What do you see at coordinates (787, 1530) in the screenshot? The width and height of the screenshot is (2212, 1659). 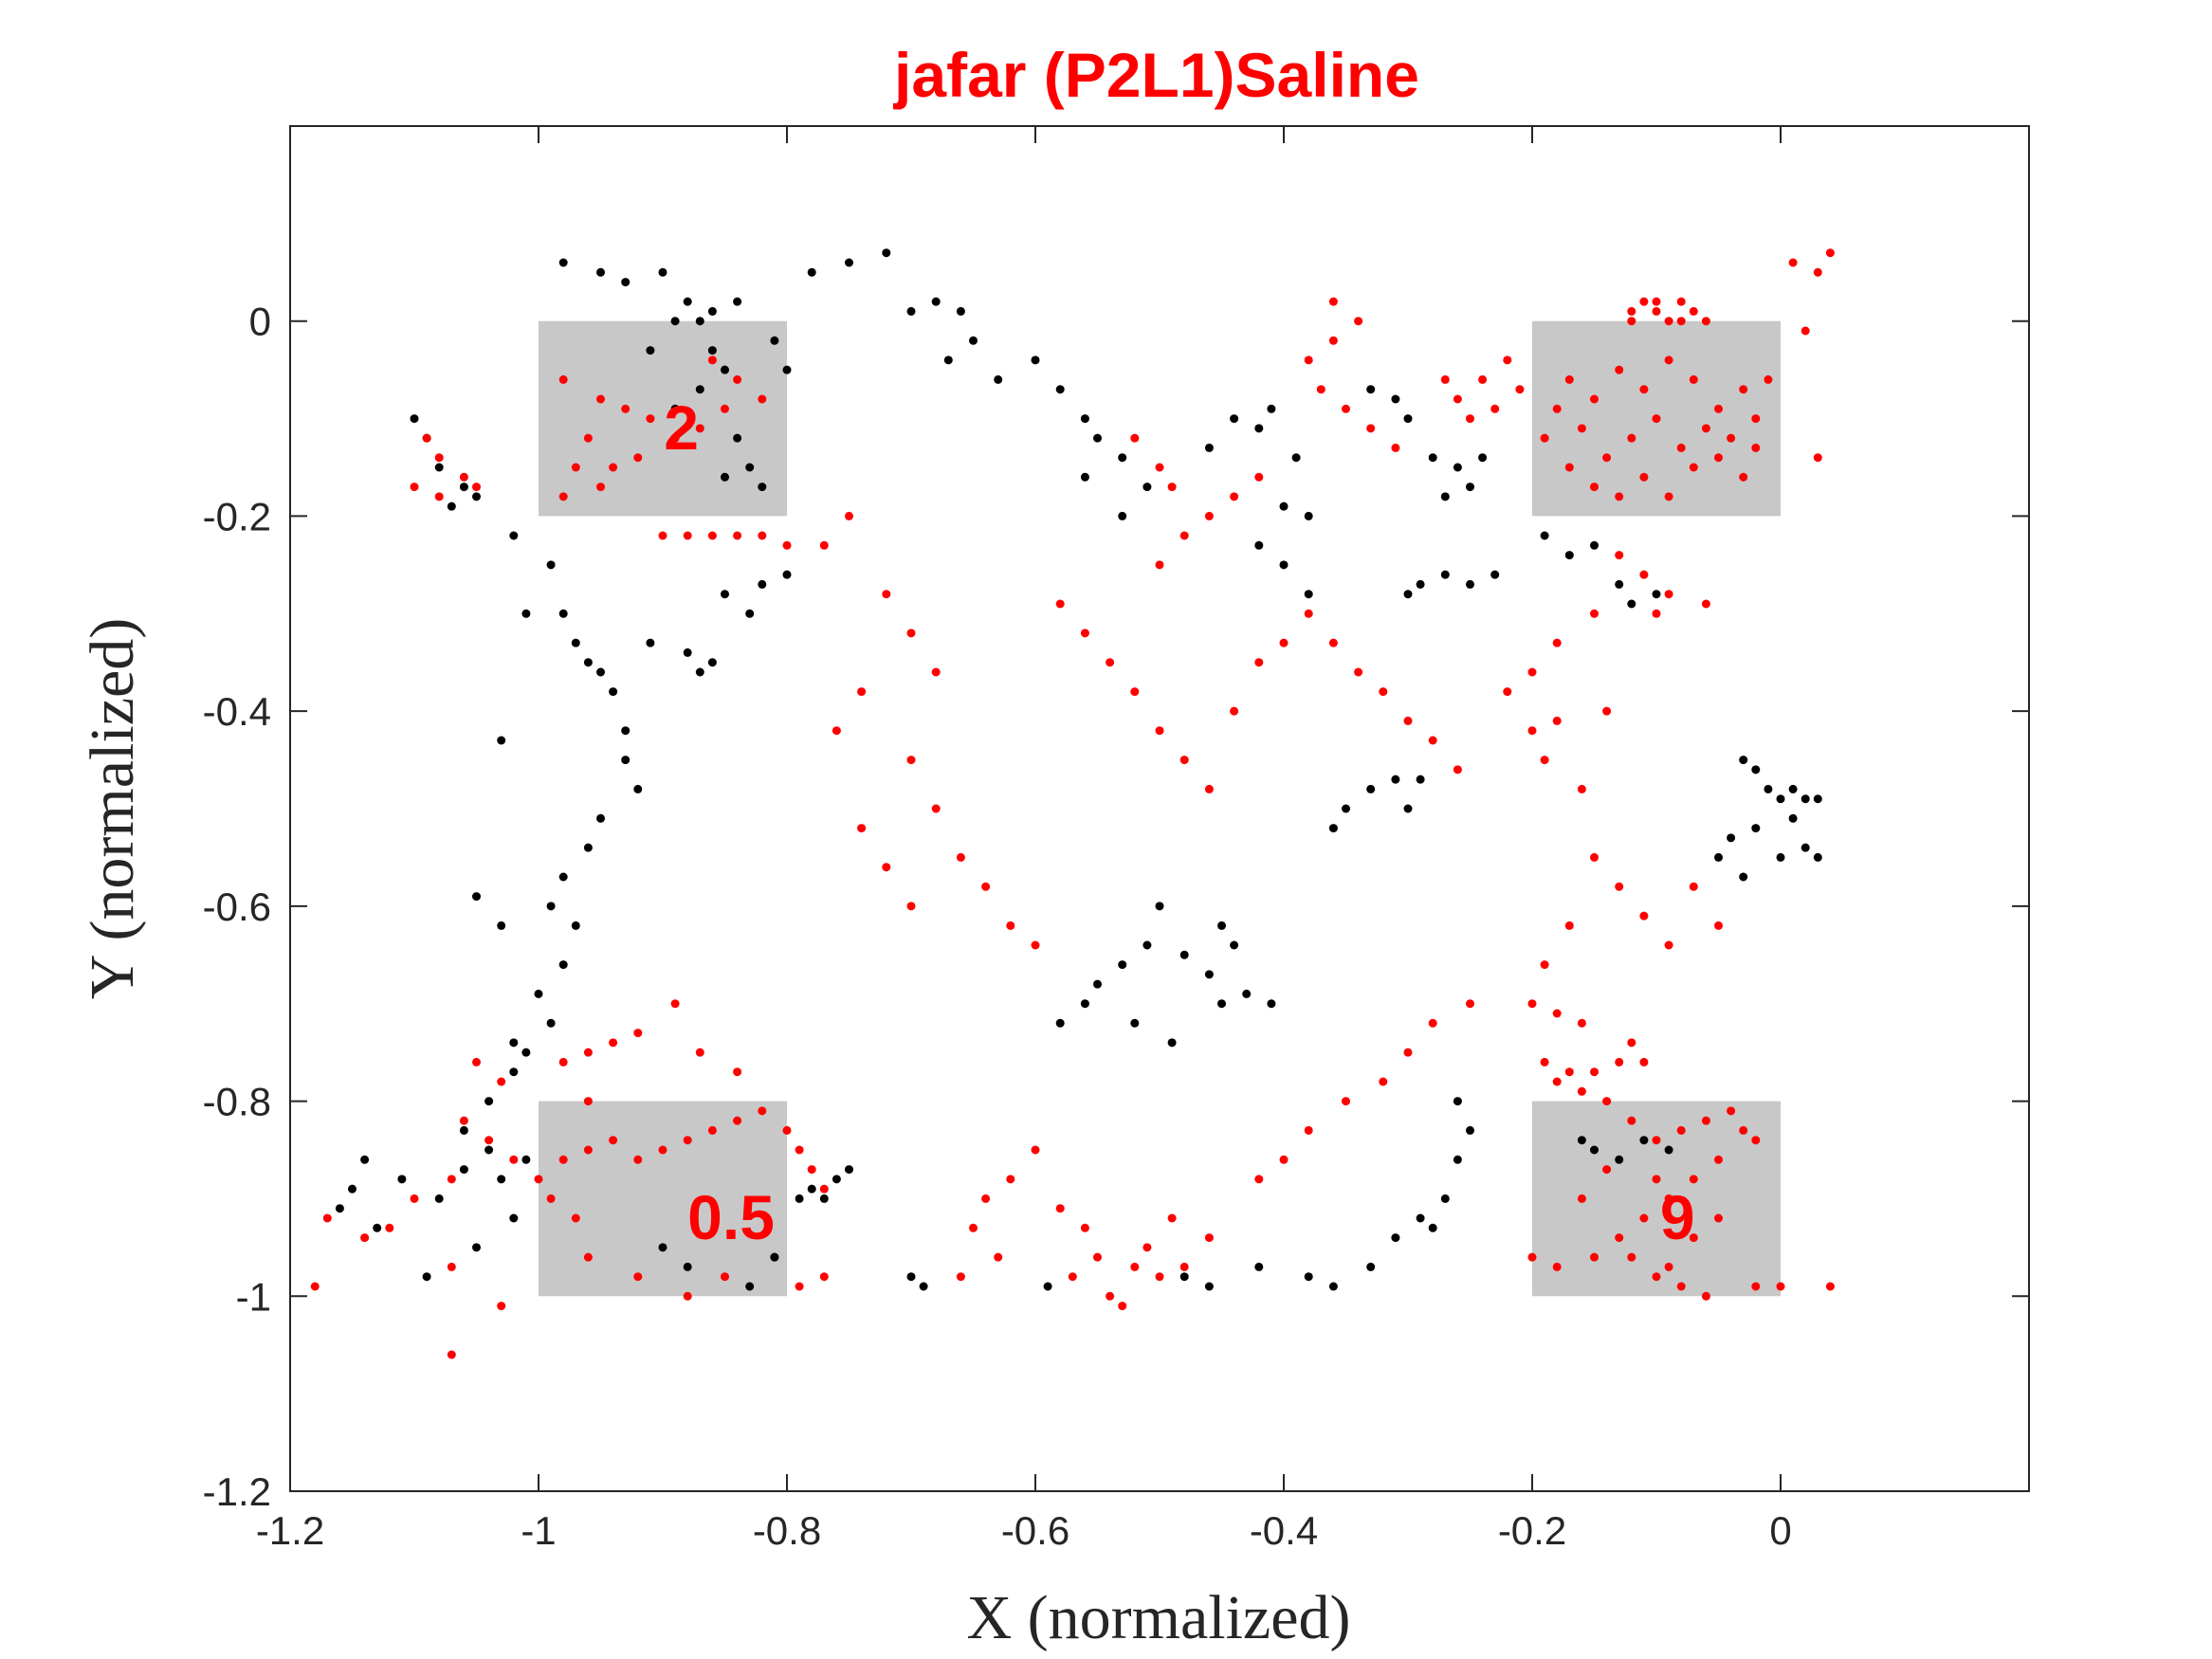 I see `x-tick-label-3: -0.8` at bounding box center [787, 1530].